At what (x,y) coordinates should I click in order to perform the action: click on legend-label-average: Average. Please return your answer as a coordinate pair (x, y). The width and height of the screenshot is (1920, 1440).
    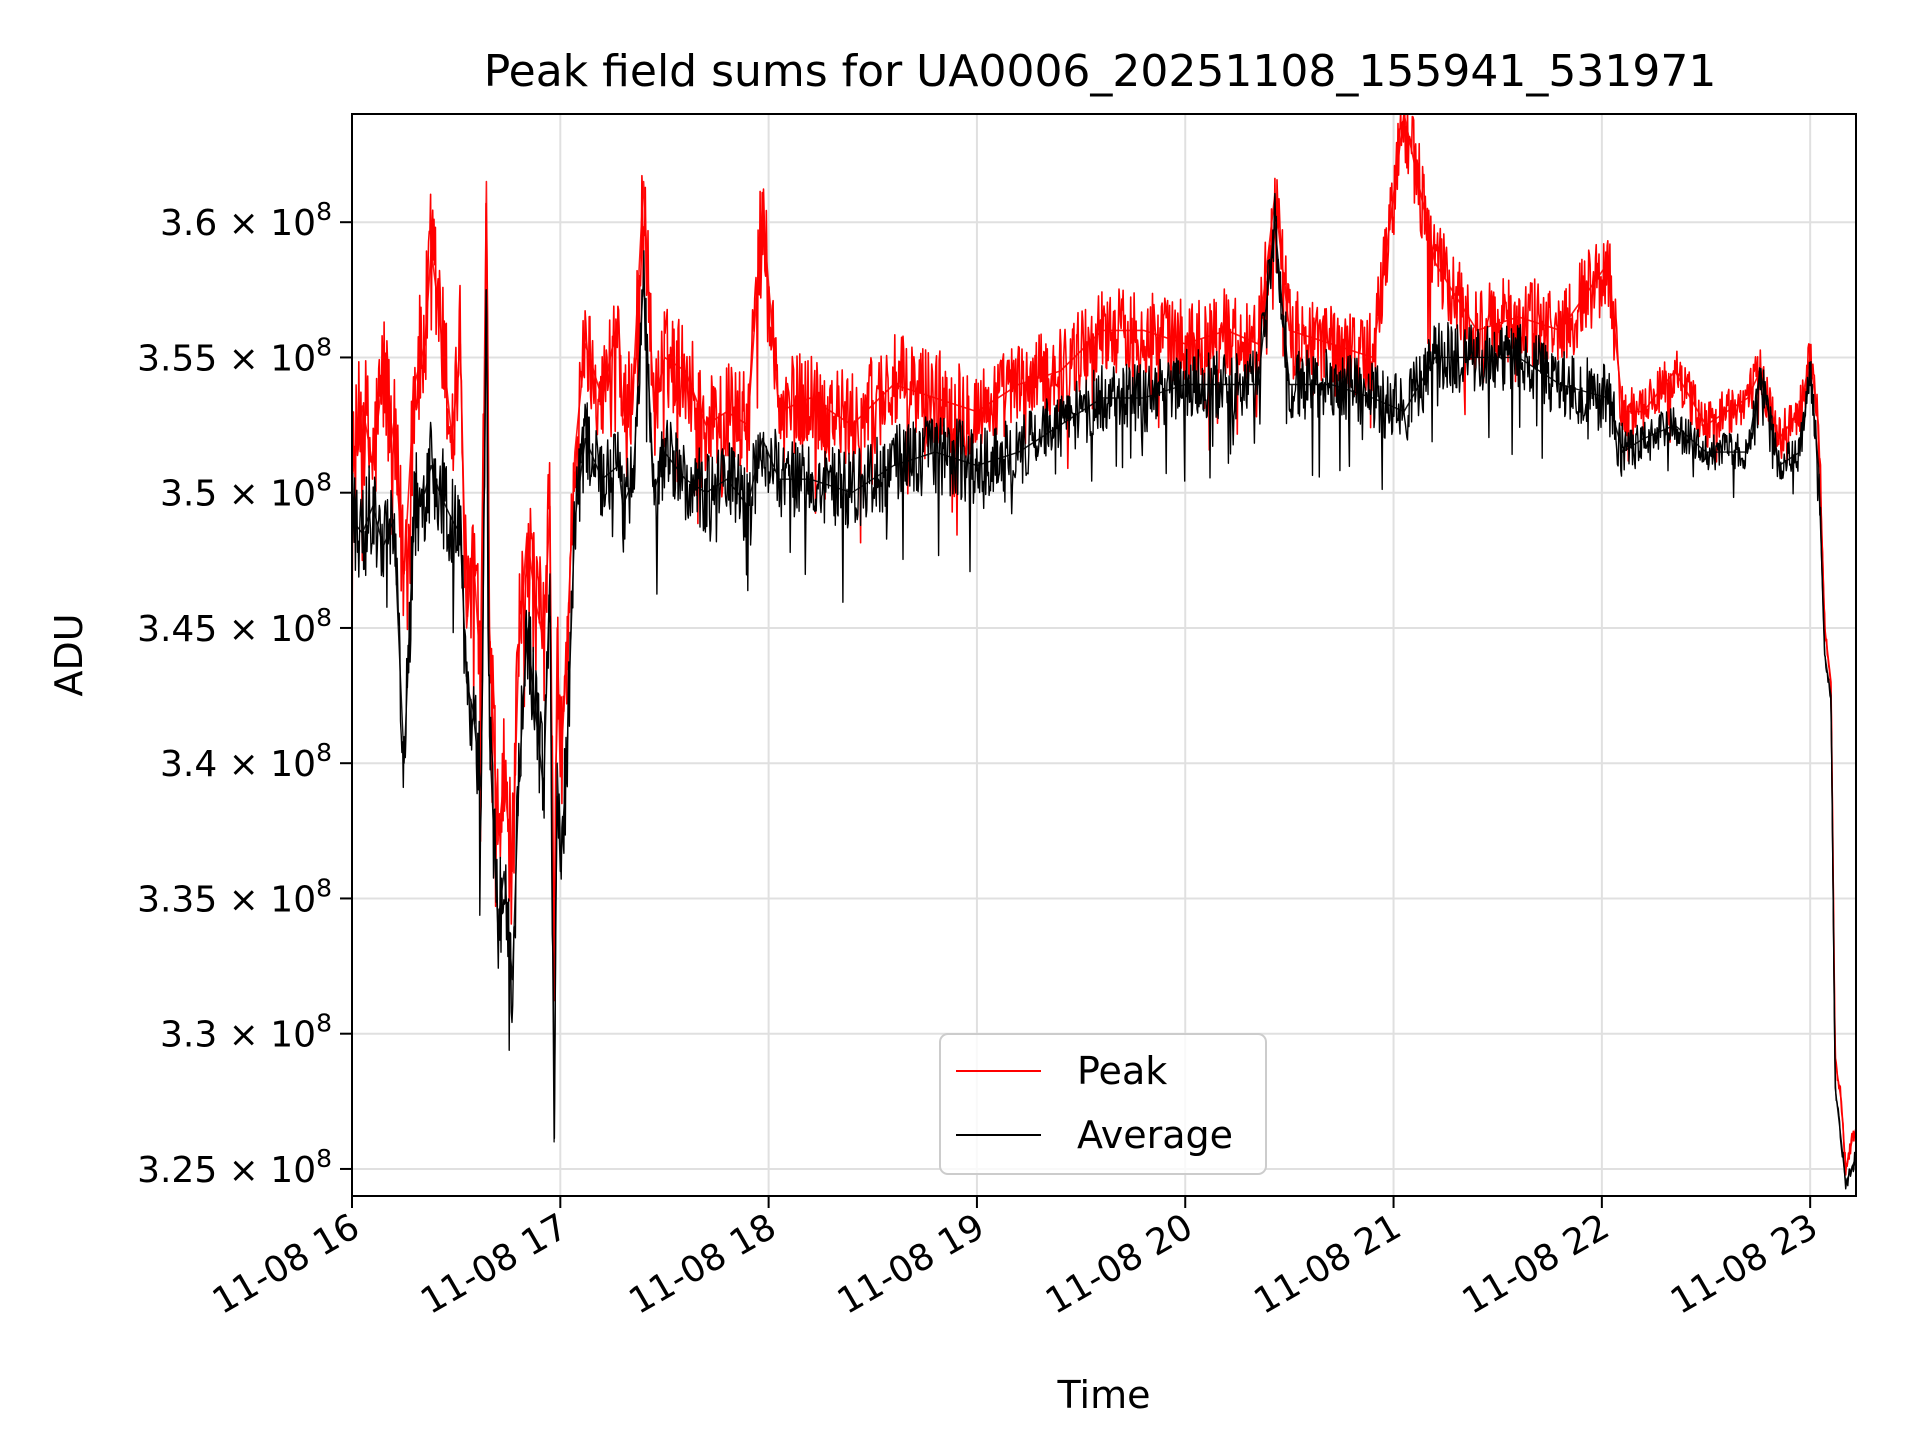
    Looking at the image, I should click on (1155, 1135).